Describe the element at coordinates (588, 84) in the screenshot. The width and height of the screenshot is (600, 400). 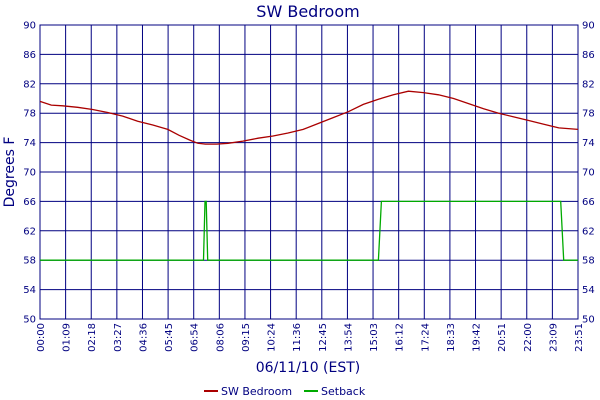
I see `y-tick-right-82: 82` at that location.